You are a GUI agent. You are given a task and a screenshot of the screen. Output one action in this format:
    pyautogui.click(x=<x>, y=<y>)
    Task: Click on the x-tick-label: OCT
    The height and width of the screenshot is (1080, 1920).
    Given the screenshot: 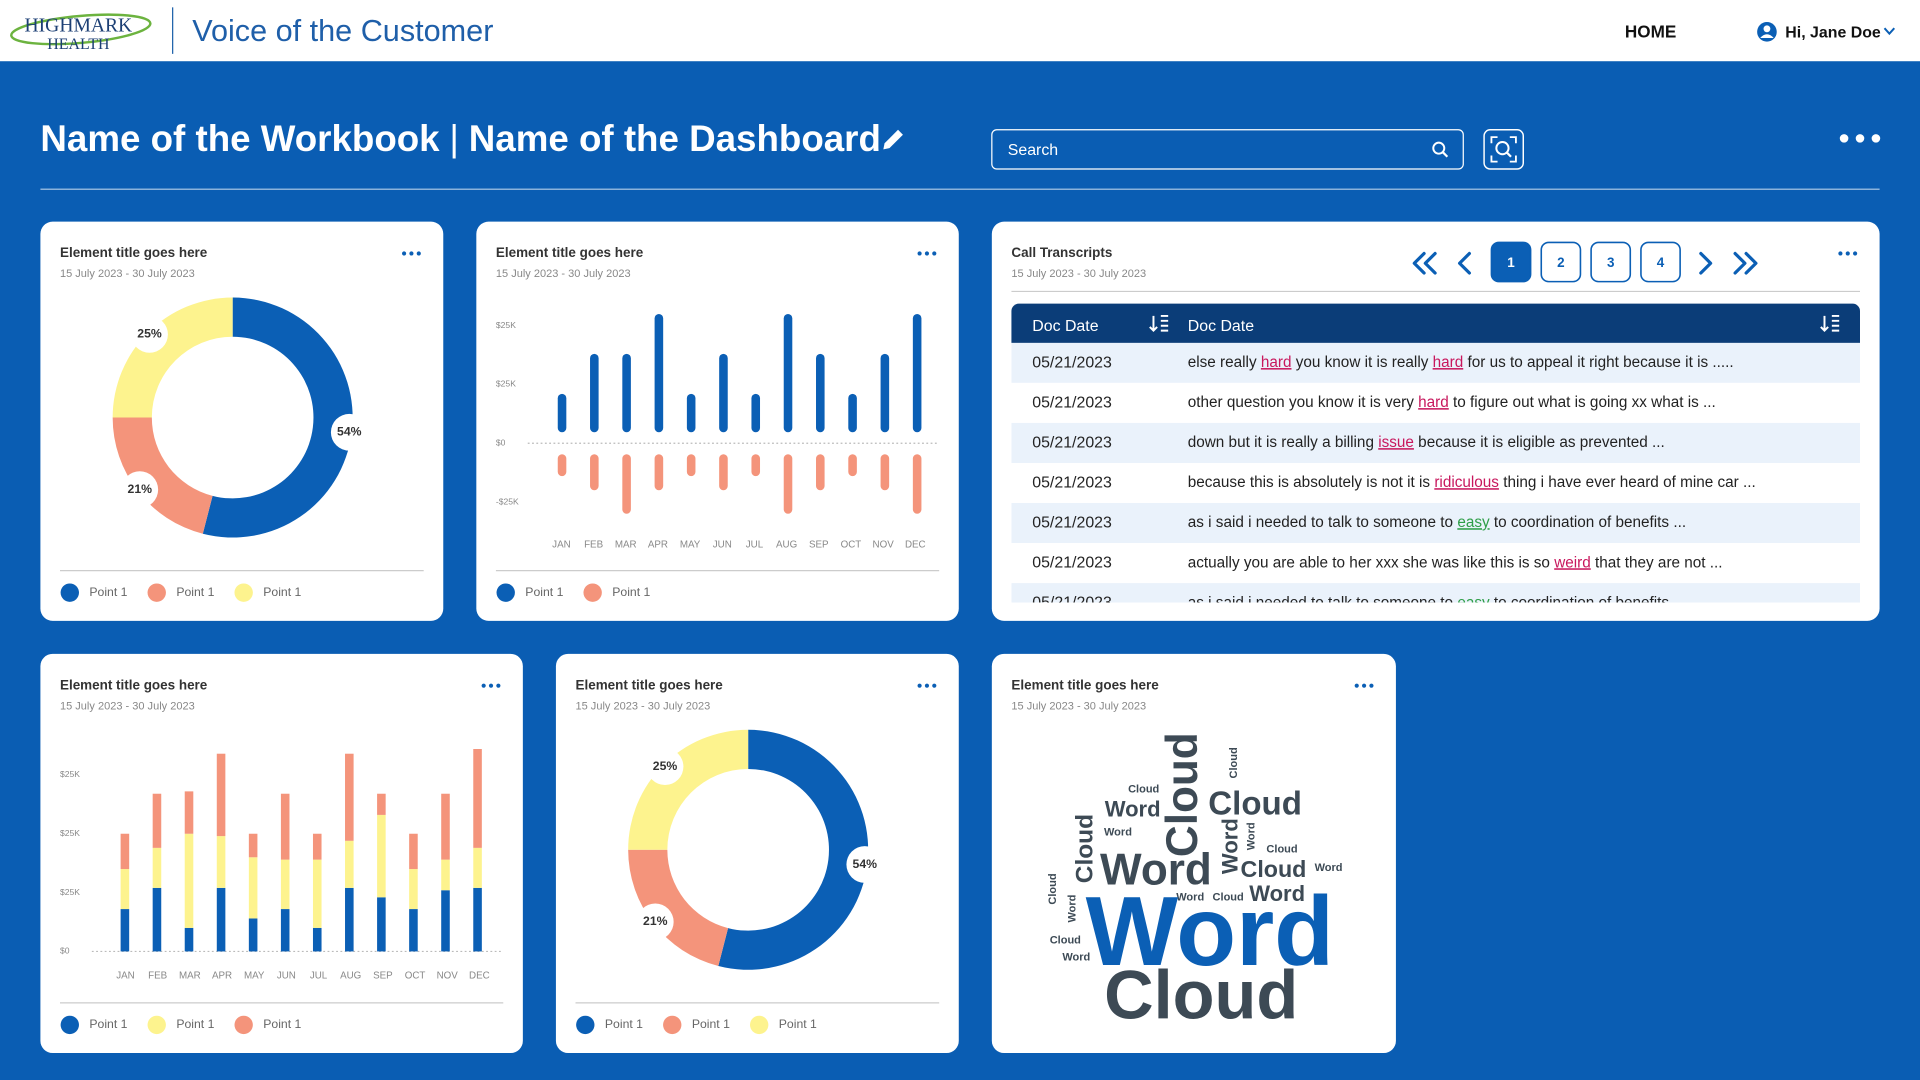 What is the action you would take?
    pyautogui.click(x=415, y=976)
    